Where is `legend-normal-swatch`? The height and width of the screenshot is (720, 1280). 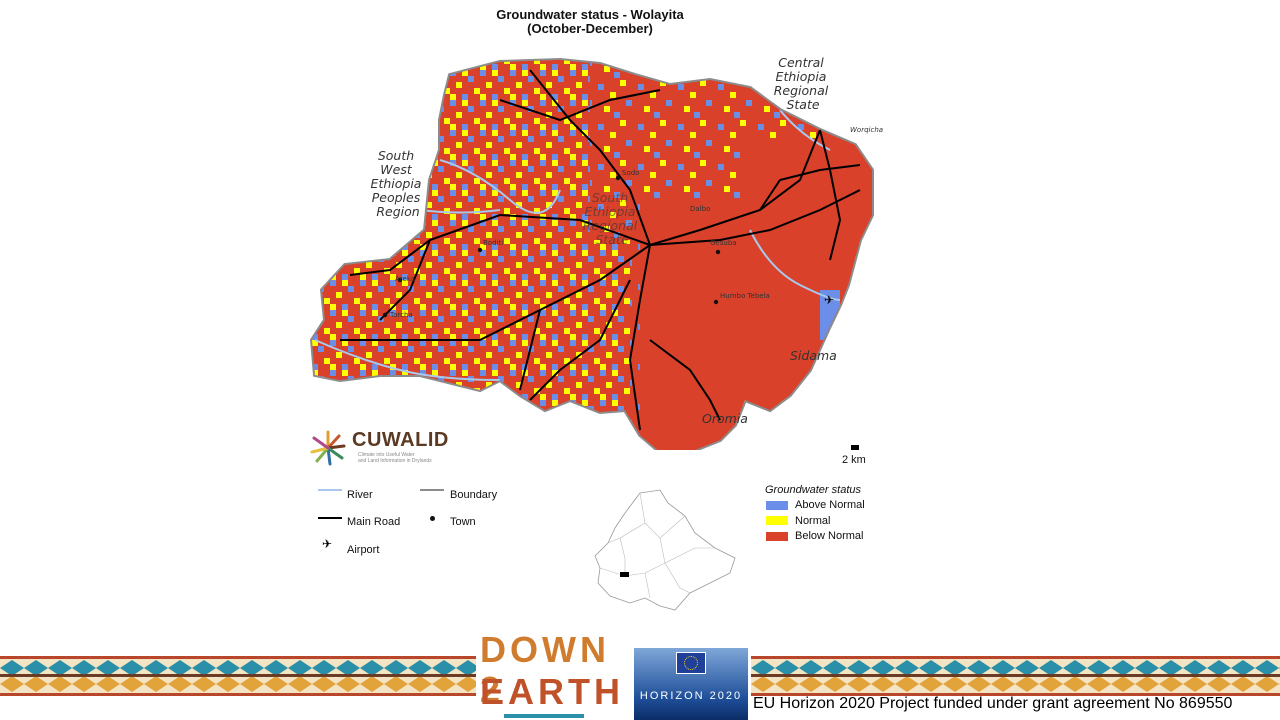
legend-normal-swatch is located at coordinates (777, 520).